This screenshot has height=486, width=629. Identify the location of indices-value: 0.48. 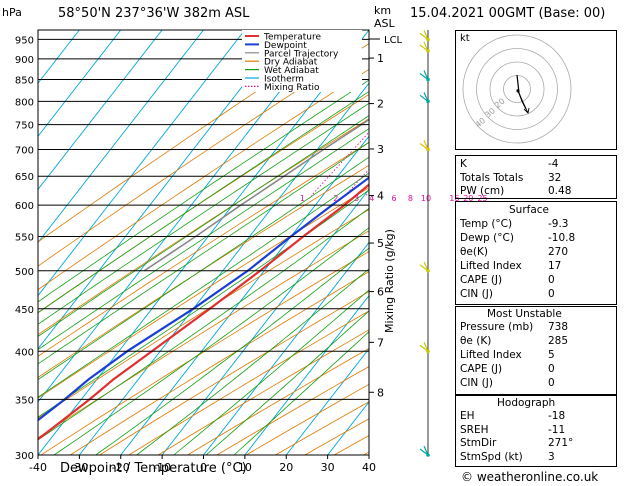
(560, 191).